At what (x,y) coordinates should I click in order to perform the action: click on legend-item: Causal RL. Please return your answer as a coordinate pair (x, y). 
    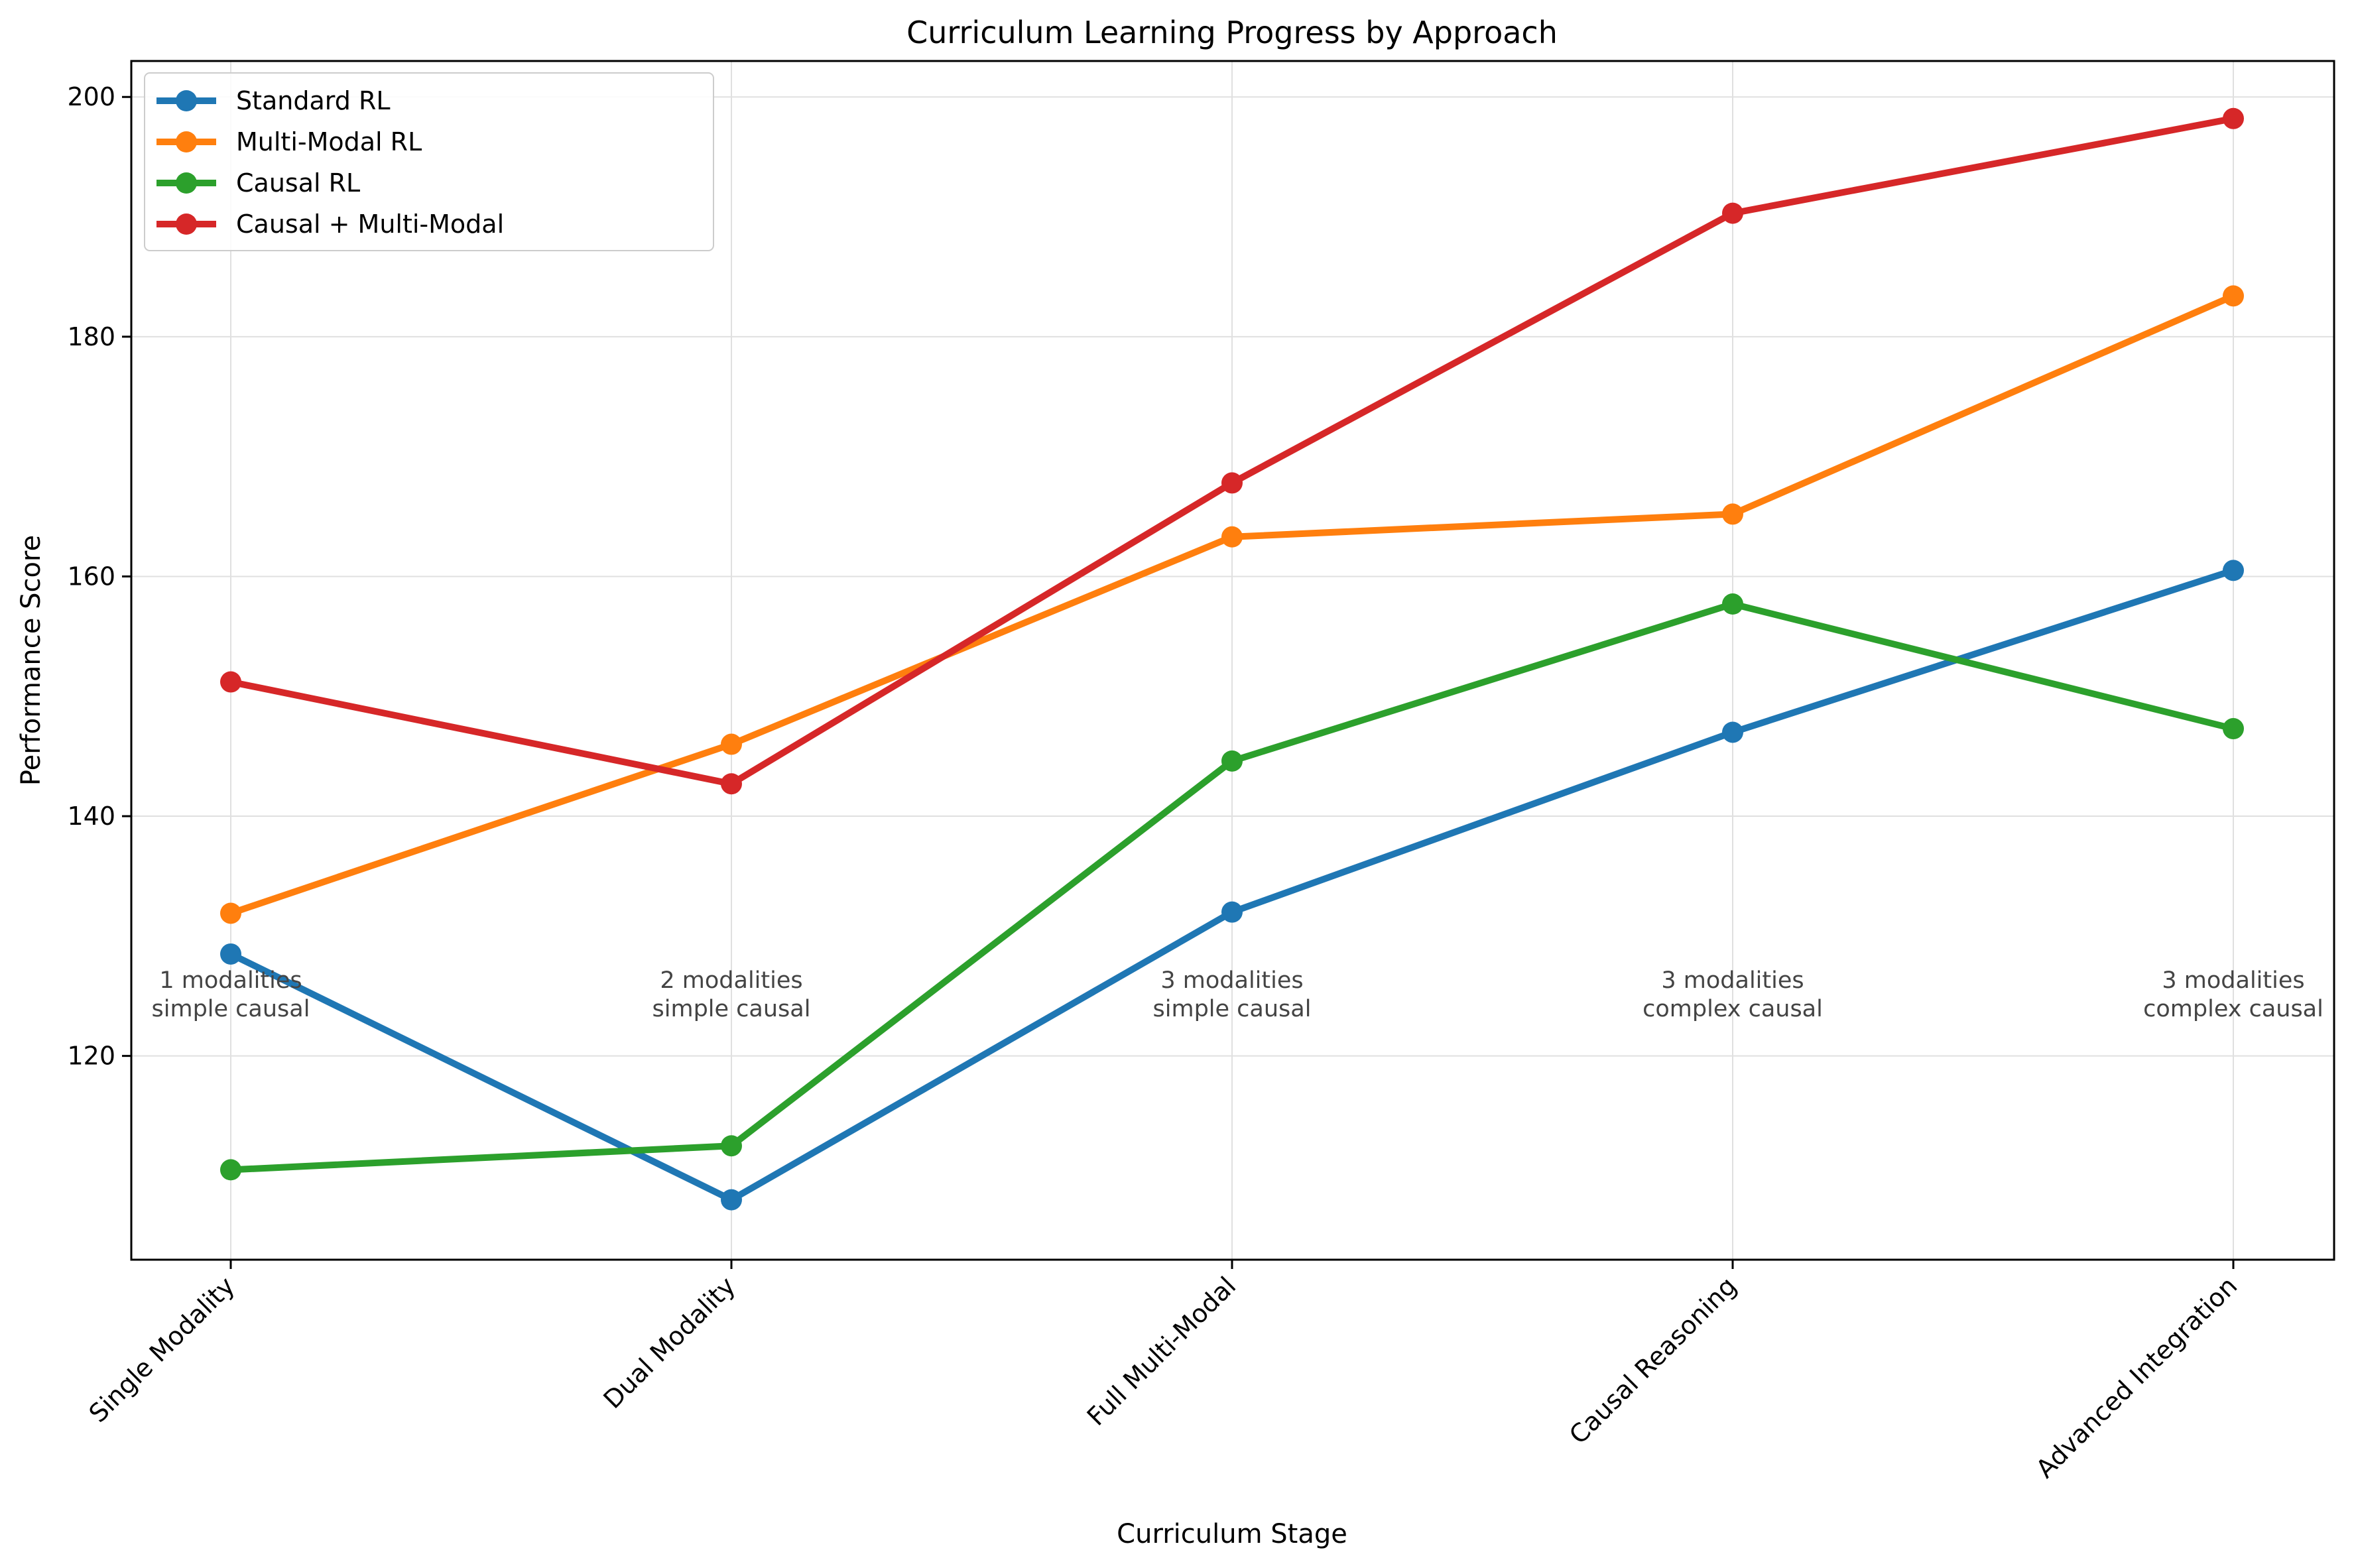
    Looking at the image, I should click on (258, 183).